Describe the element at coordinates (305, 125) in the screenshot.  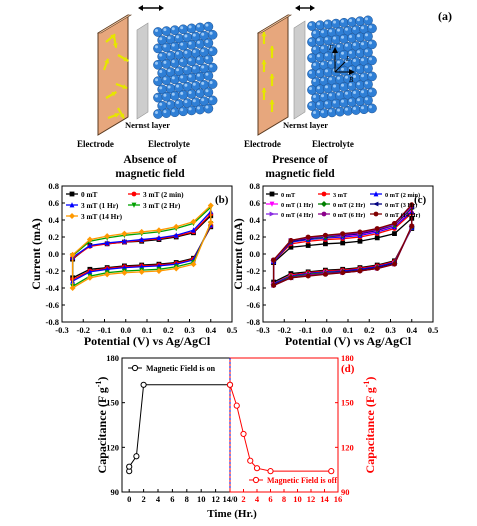
I see `nernst-label-right: Nernst layer` at that location.